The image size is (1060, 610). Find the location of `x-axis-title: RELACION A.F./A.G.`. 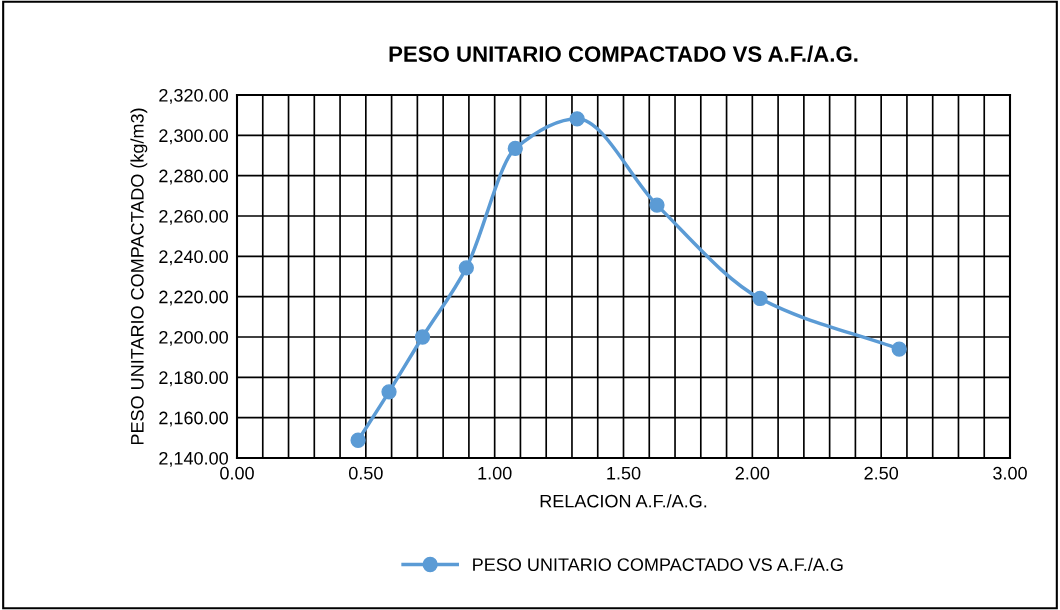

x-axis-title: RELACION A.F./A.G. is located at coordinates (623, 501).